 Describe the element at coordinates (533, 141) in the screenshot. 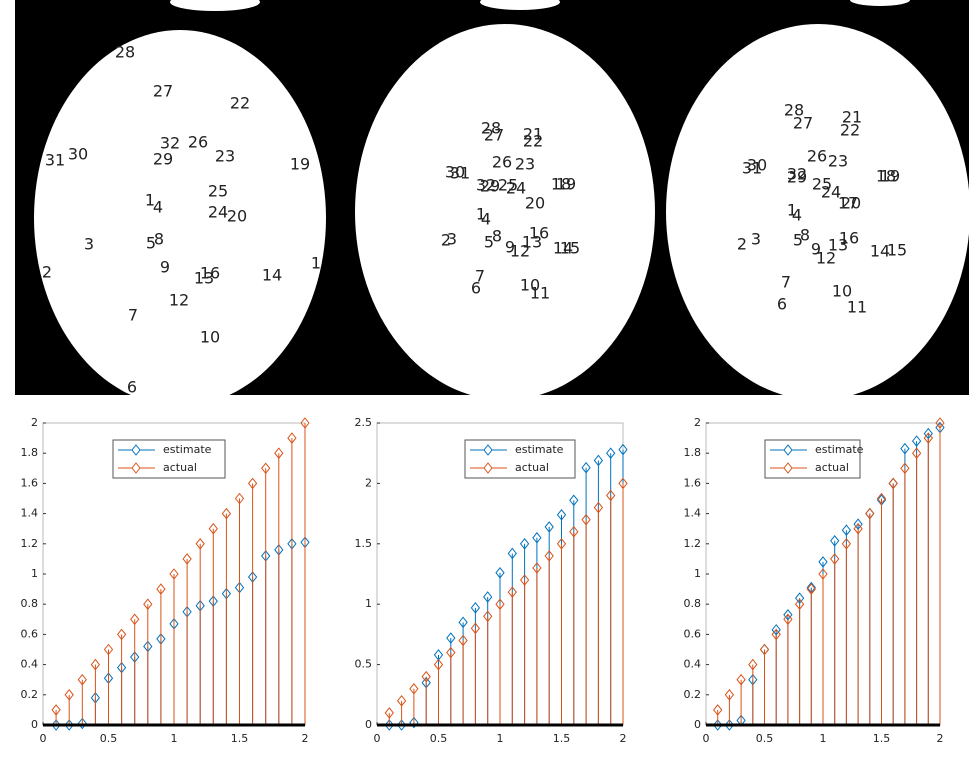

I see `point-label: 22` at that location.